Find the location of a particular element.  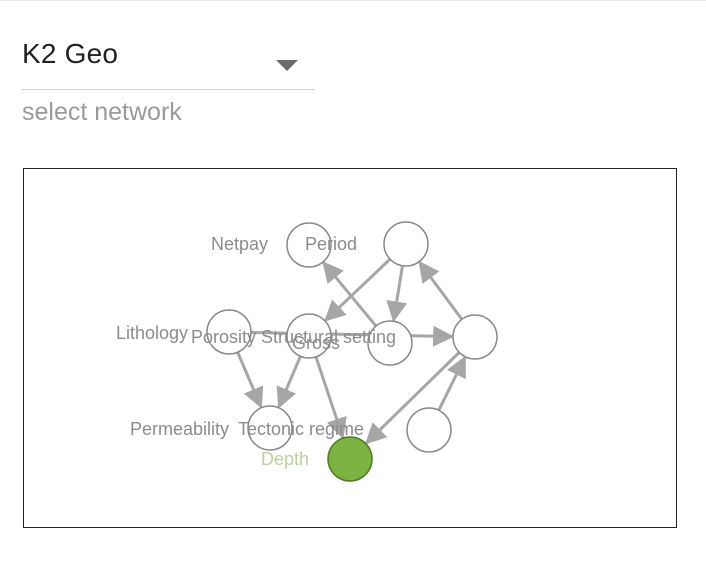

graph-edge-unnamed_top-to-structural_setting is located at coordinates (397, 294).